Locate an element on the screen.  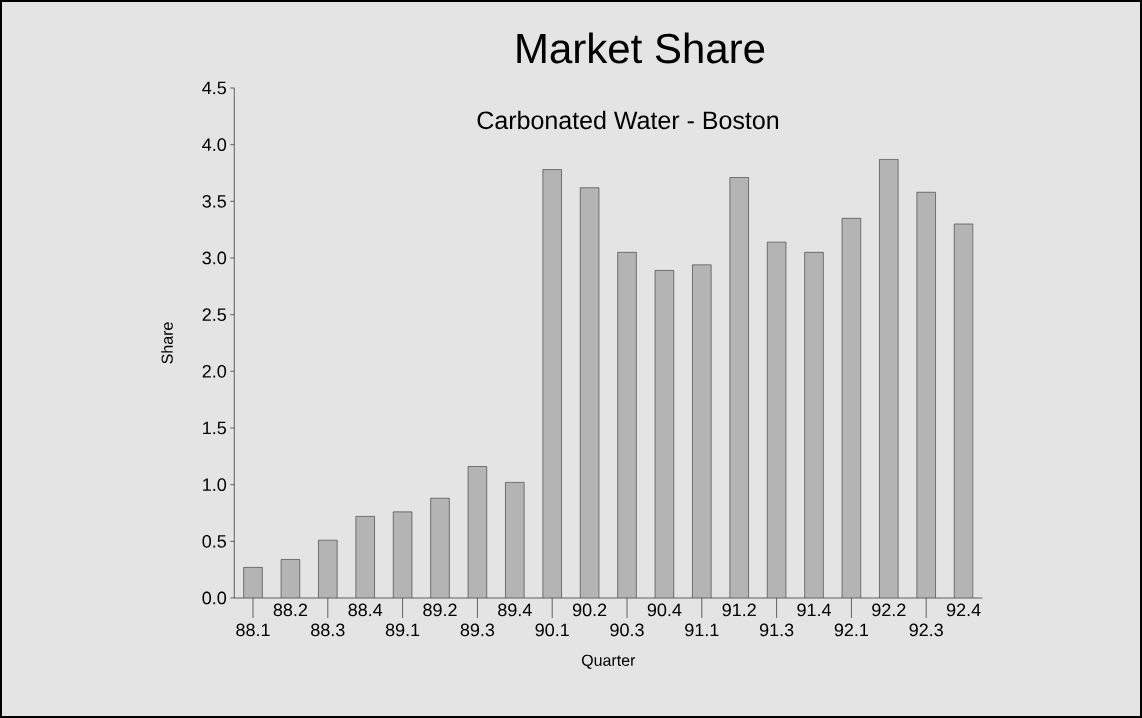
x-tick-label: 88.3 is located at coordinates (328, 630).